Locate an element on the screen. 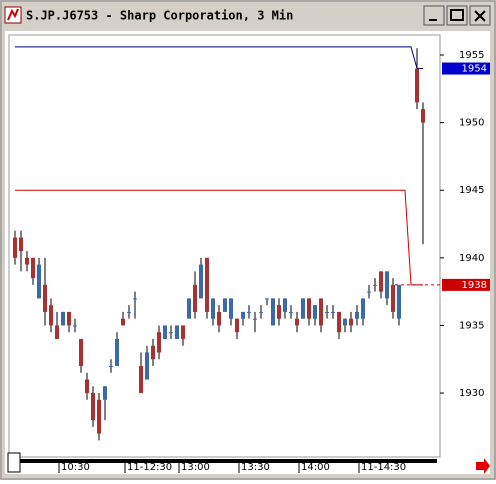 The width and height of the screenshot is (496, 484). app-icon-glyph is located at coordinates (13, 14).